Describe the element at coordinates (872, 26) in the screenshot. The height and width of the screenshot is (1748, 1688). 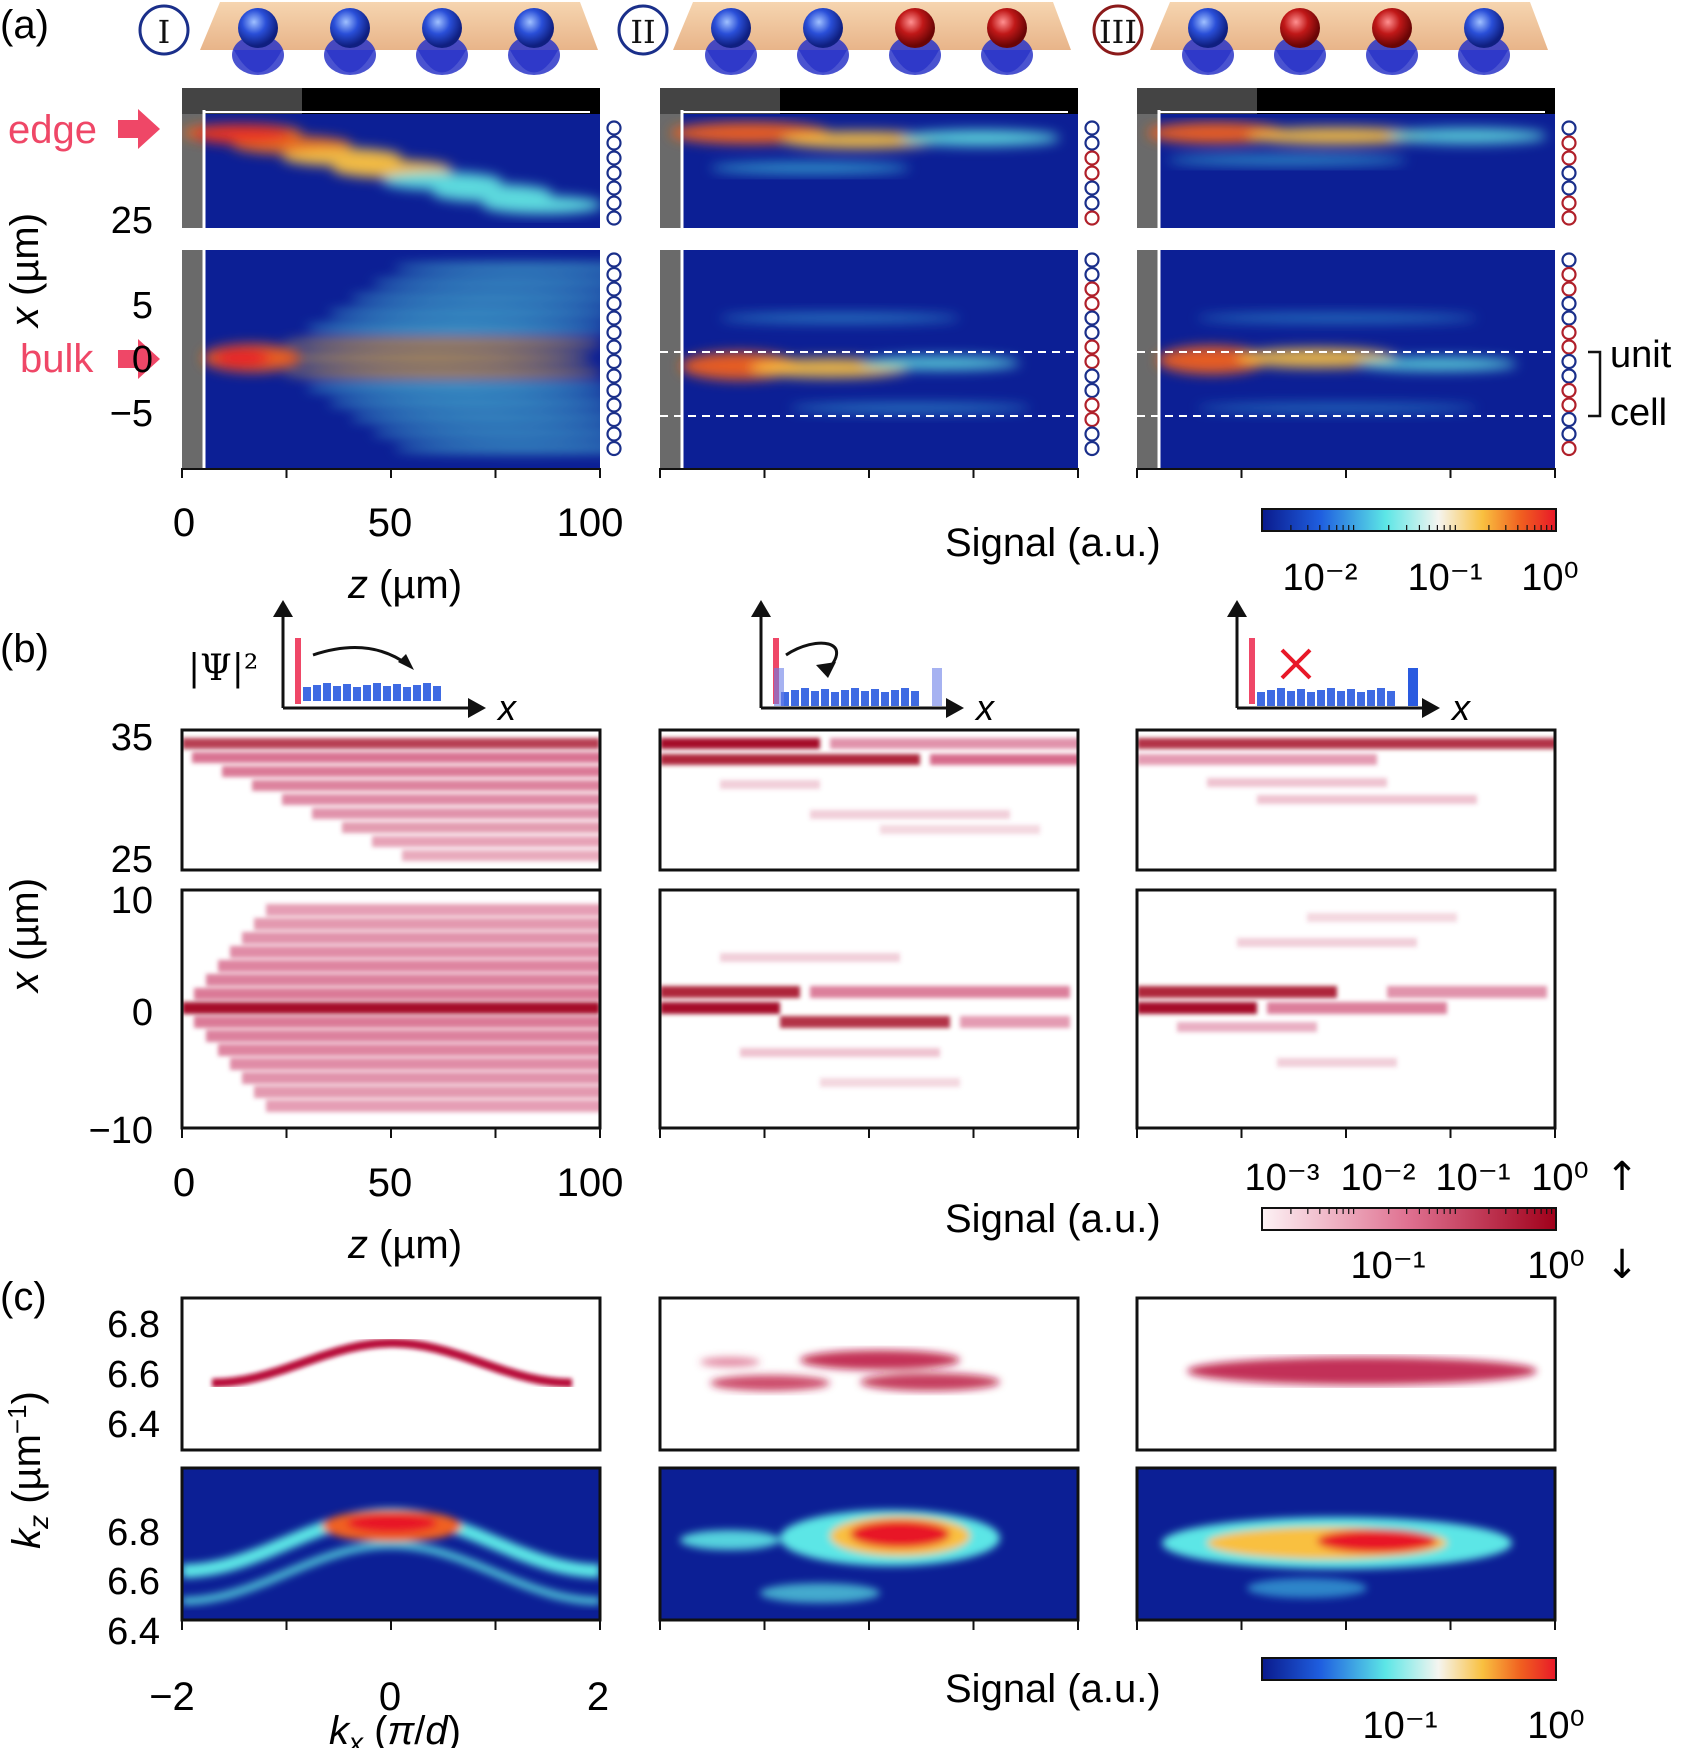
I see `lattice-plate` at that location.